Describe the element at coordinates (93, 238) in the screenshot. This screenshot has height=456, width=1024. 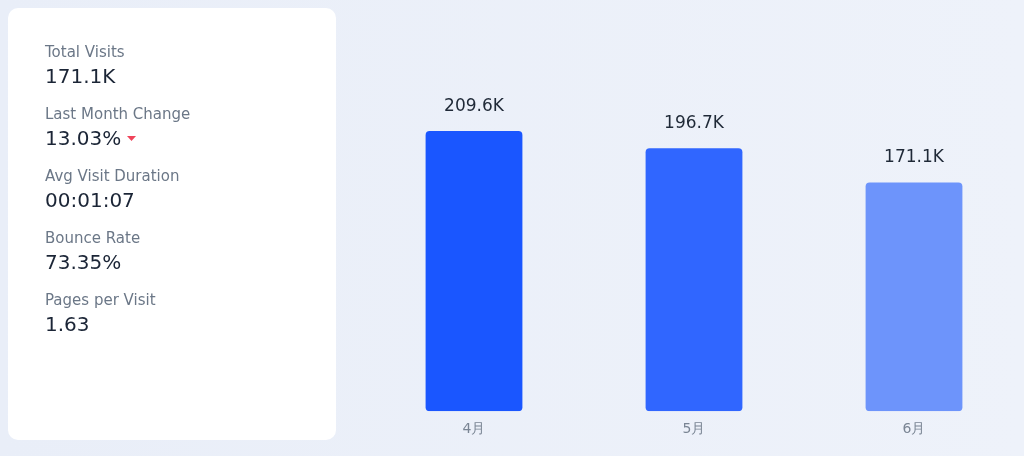
I see `text: Bounce Rate` at that location.